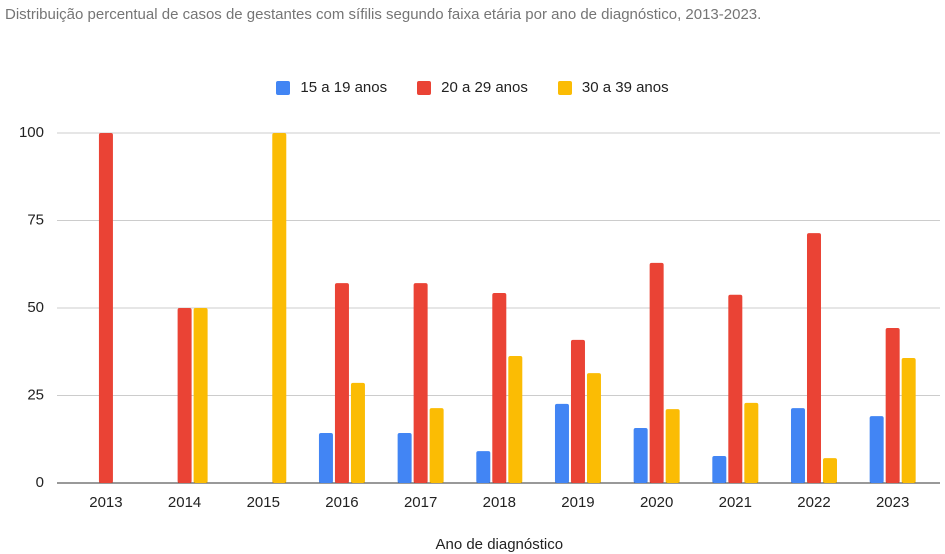  I want to click on x-tick-label: 2023, so click(892, 502).